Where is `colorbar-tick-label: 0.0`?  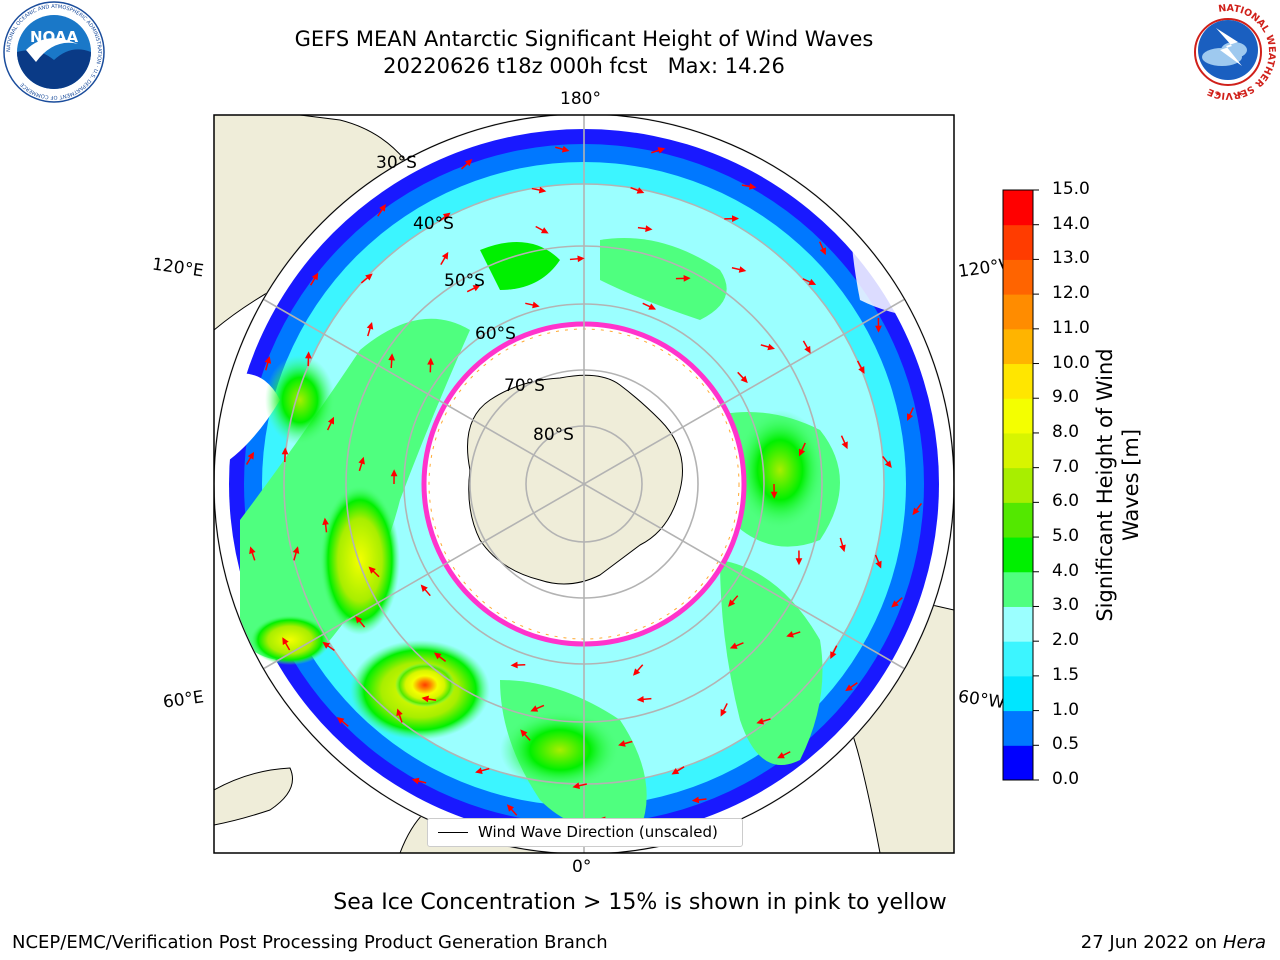 colorbar-tick-label: 0.0 is located at coordinates (1066, 779).